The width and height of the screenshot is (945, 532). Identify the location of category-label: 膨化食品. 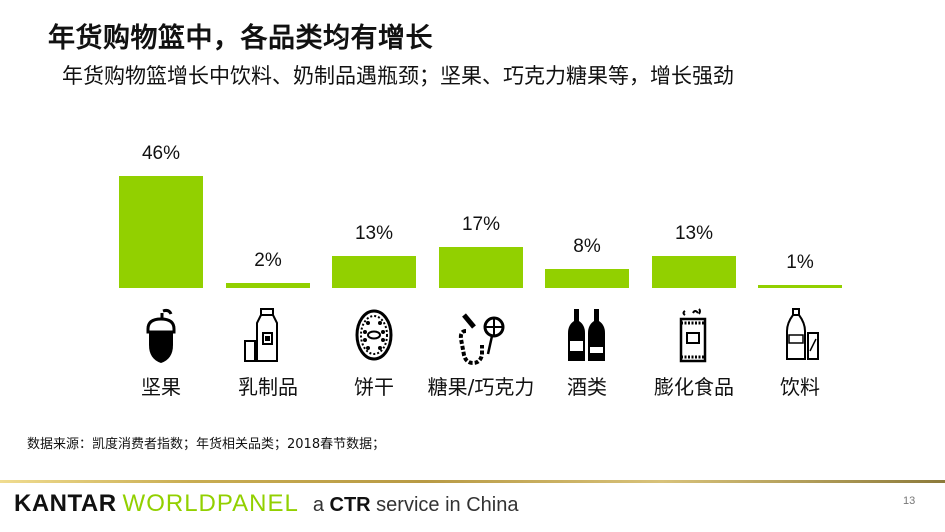
(694, 387).